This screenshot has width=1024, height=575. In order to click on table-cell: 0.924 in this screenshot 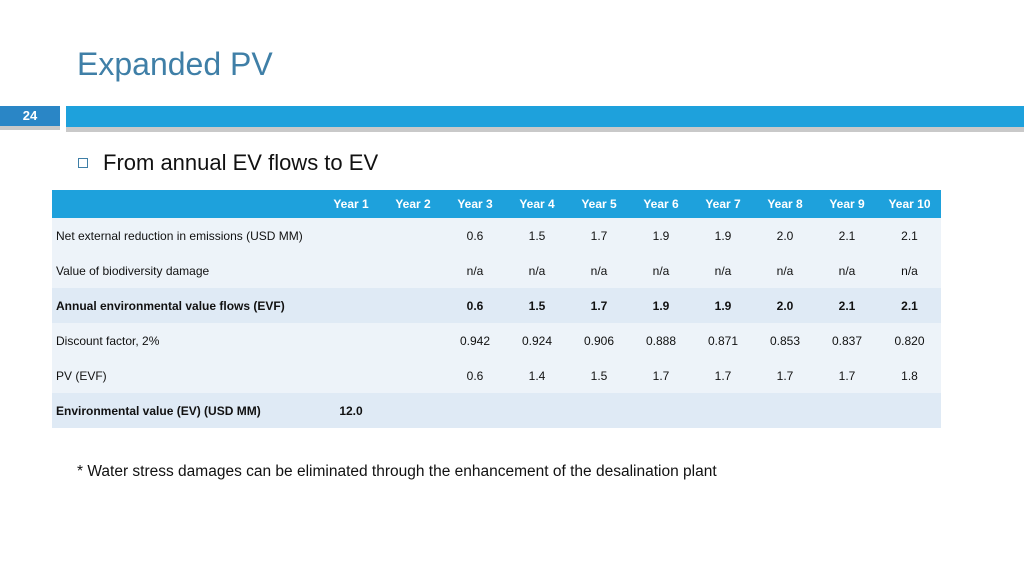, I will do `click(537, 340)`.